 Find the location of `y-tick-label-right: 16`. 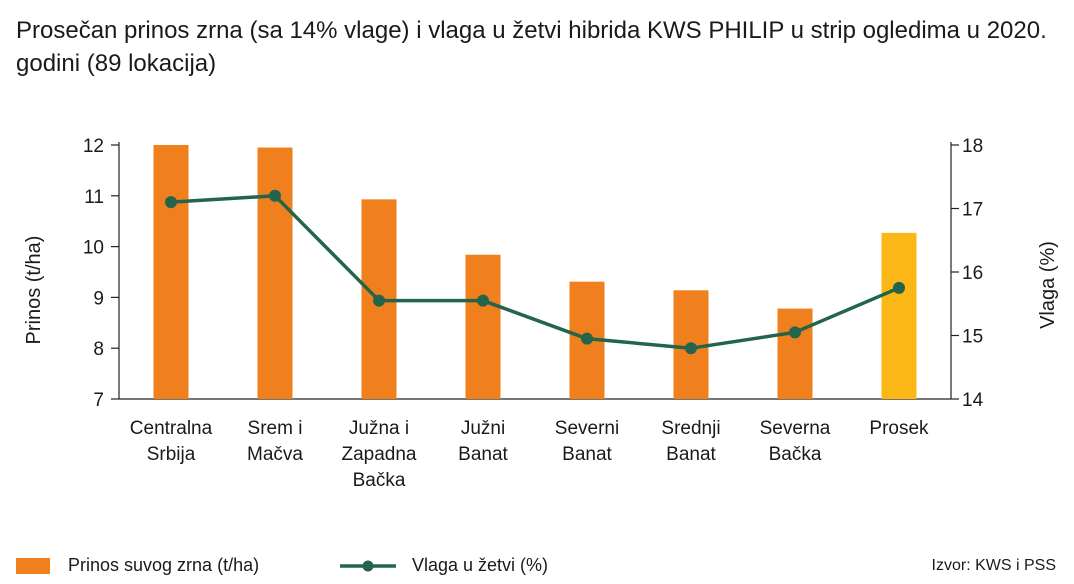

y-tick-label-right: 16 is located at coordinates (972, 273).